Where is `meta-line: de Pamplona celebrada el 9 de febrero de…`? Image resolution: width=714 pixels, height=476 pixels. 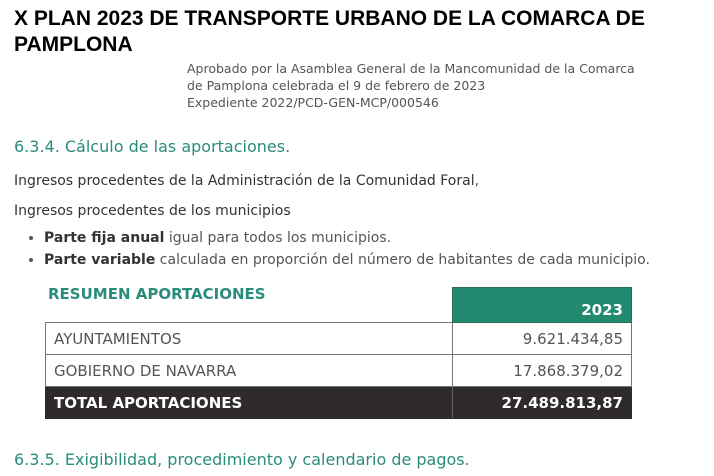 meta-line: de Pamplona celebrada el 9 de febrero de… is located at coordinates (336, 85).